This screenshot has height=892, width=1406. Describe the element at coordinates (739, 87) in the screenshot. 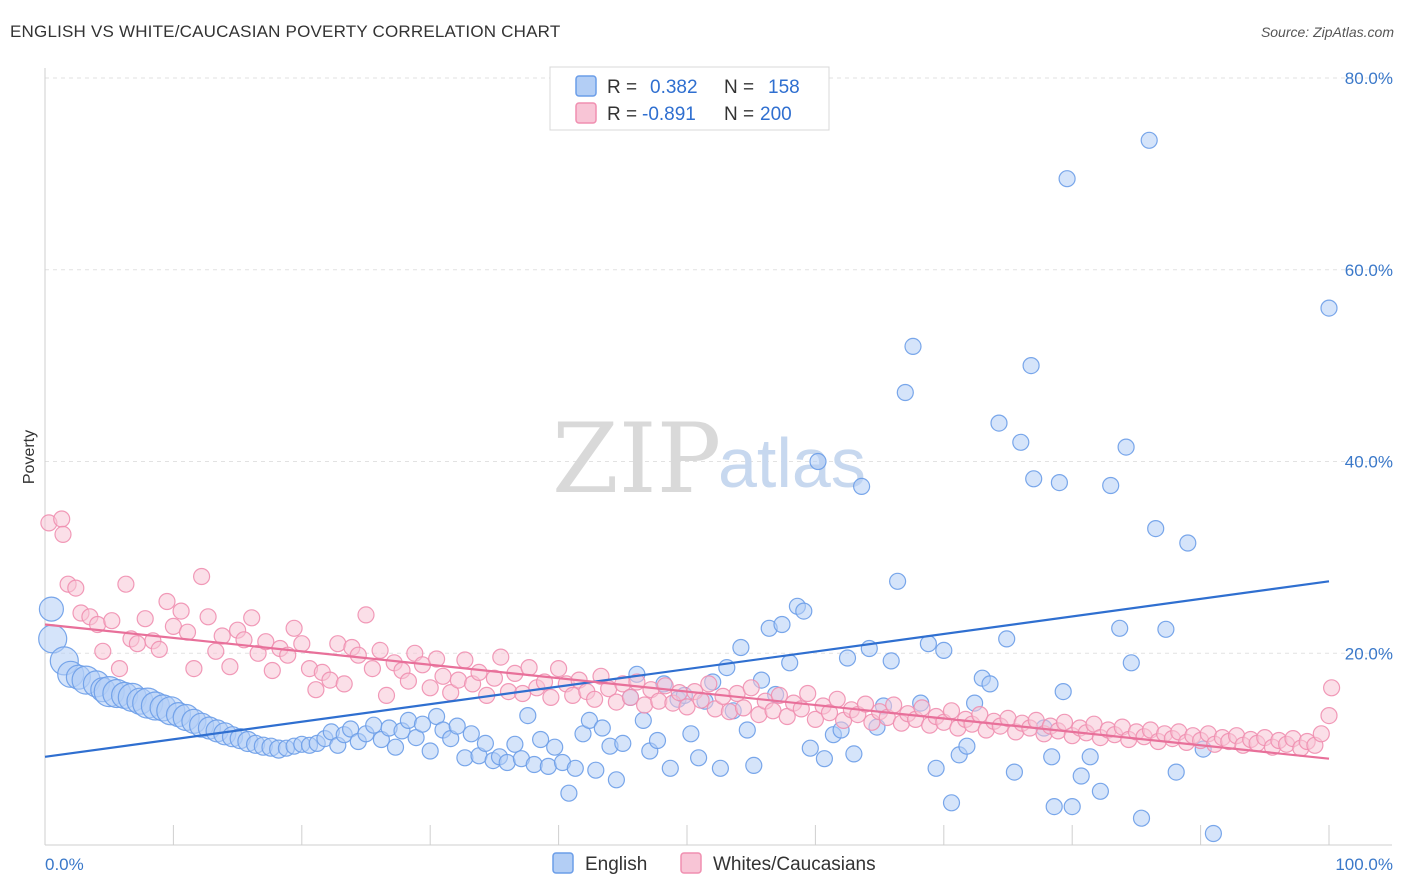

I see `legend-n-label-english: N =` at that location.